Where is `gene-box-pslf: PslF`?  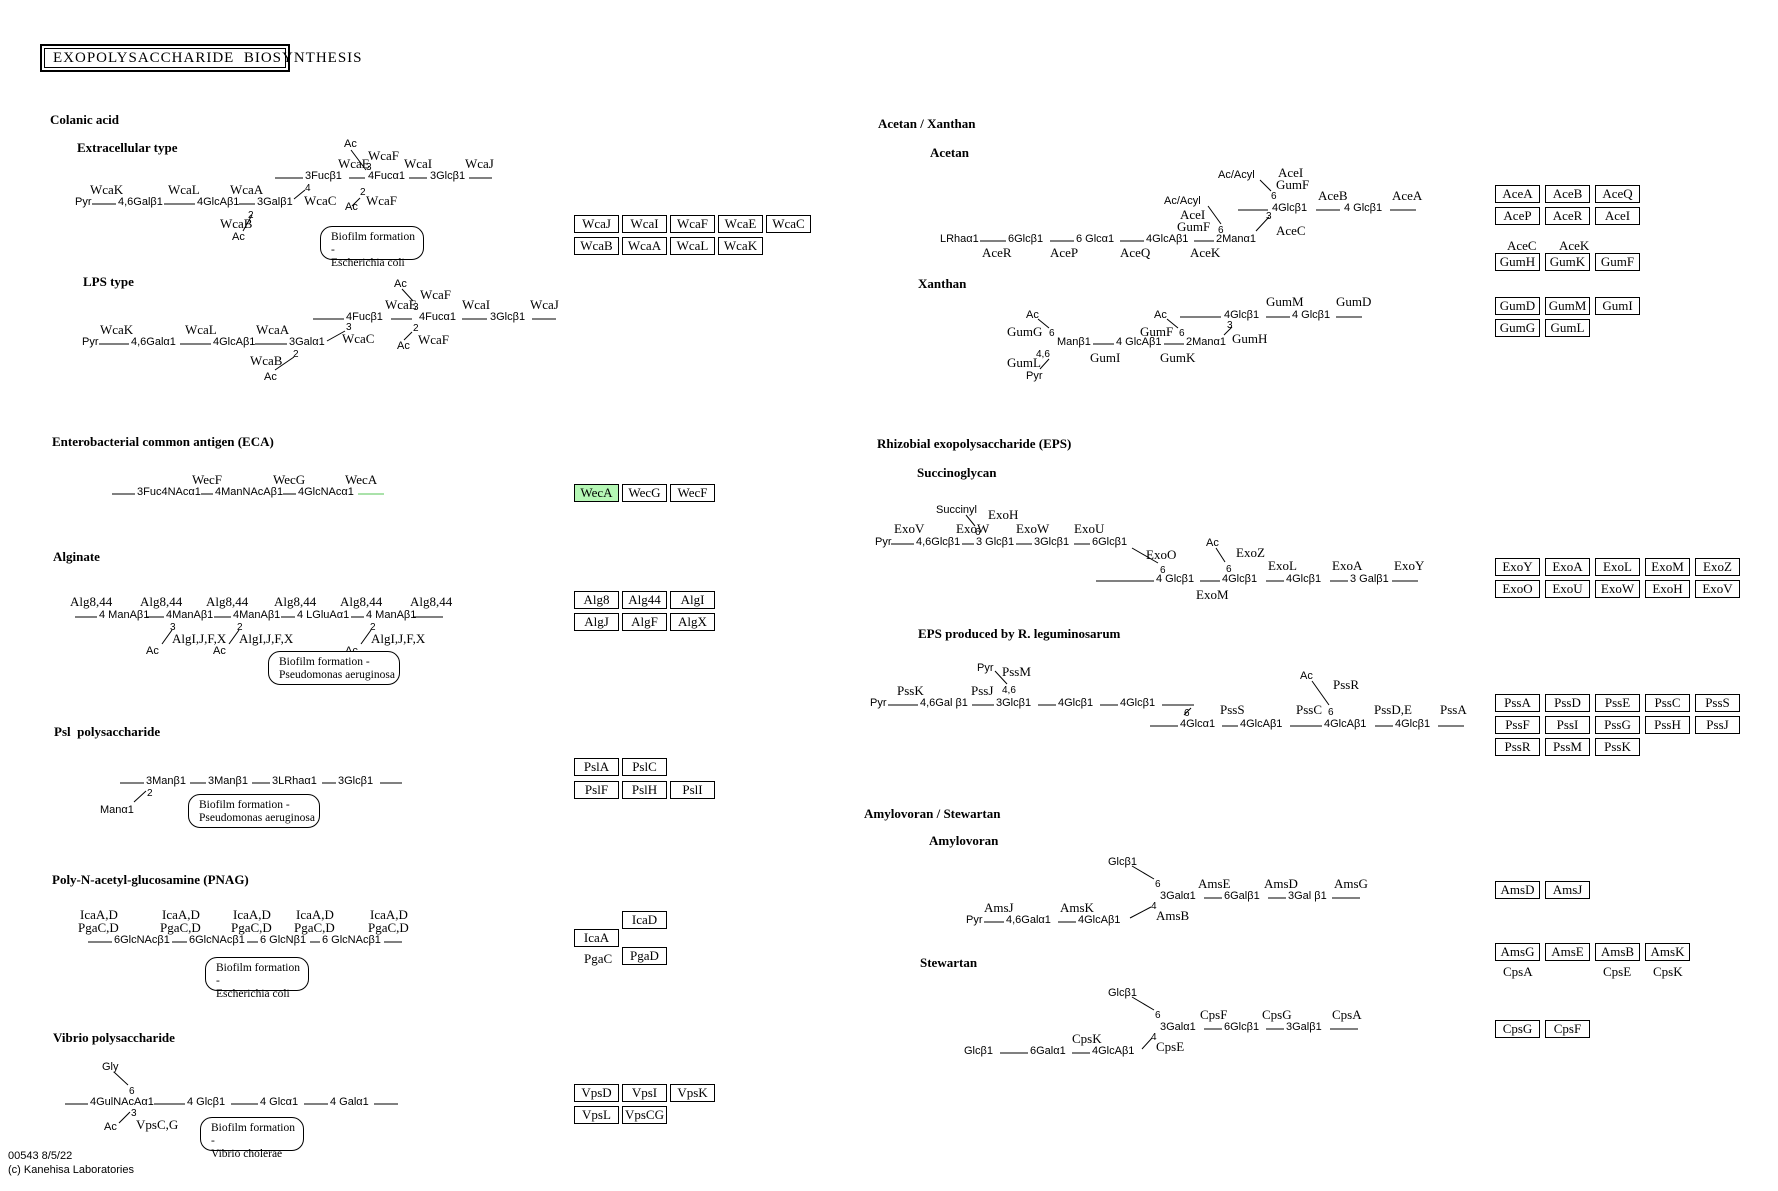 gene-box-pslf: PslF is located at coordinates (596, 790).